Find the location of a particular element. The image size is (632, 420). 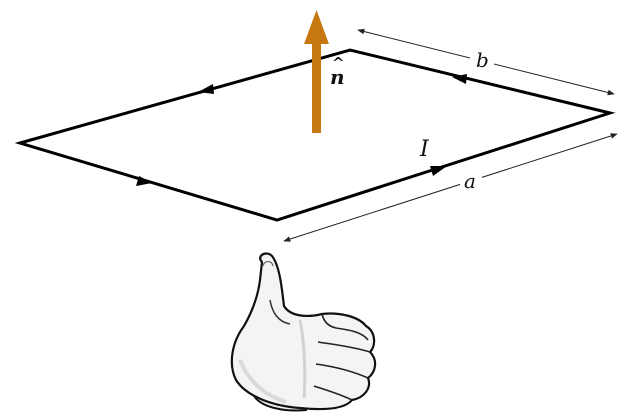

current-arrow-back-left is located at coordinates (206, 89).